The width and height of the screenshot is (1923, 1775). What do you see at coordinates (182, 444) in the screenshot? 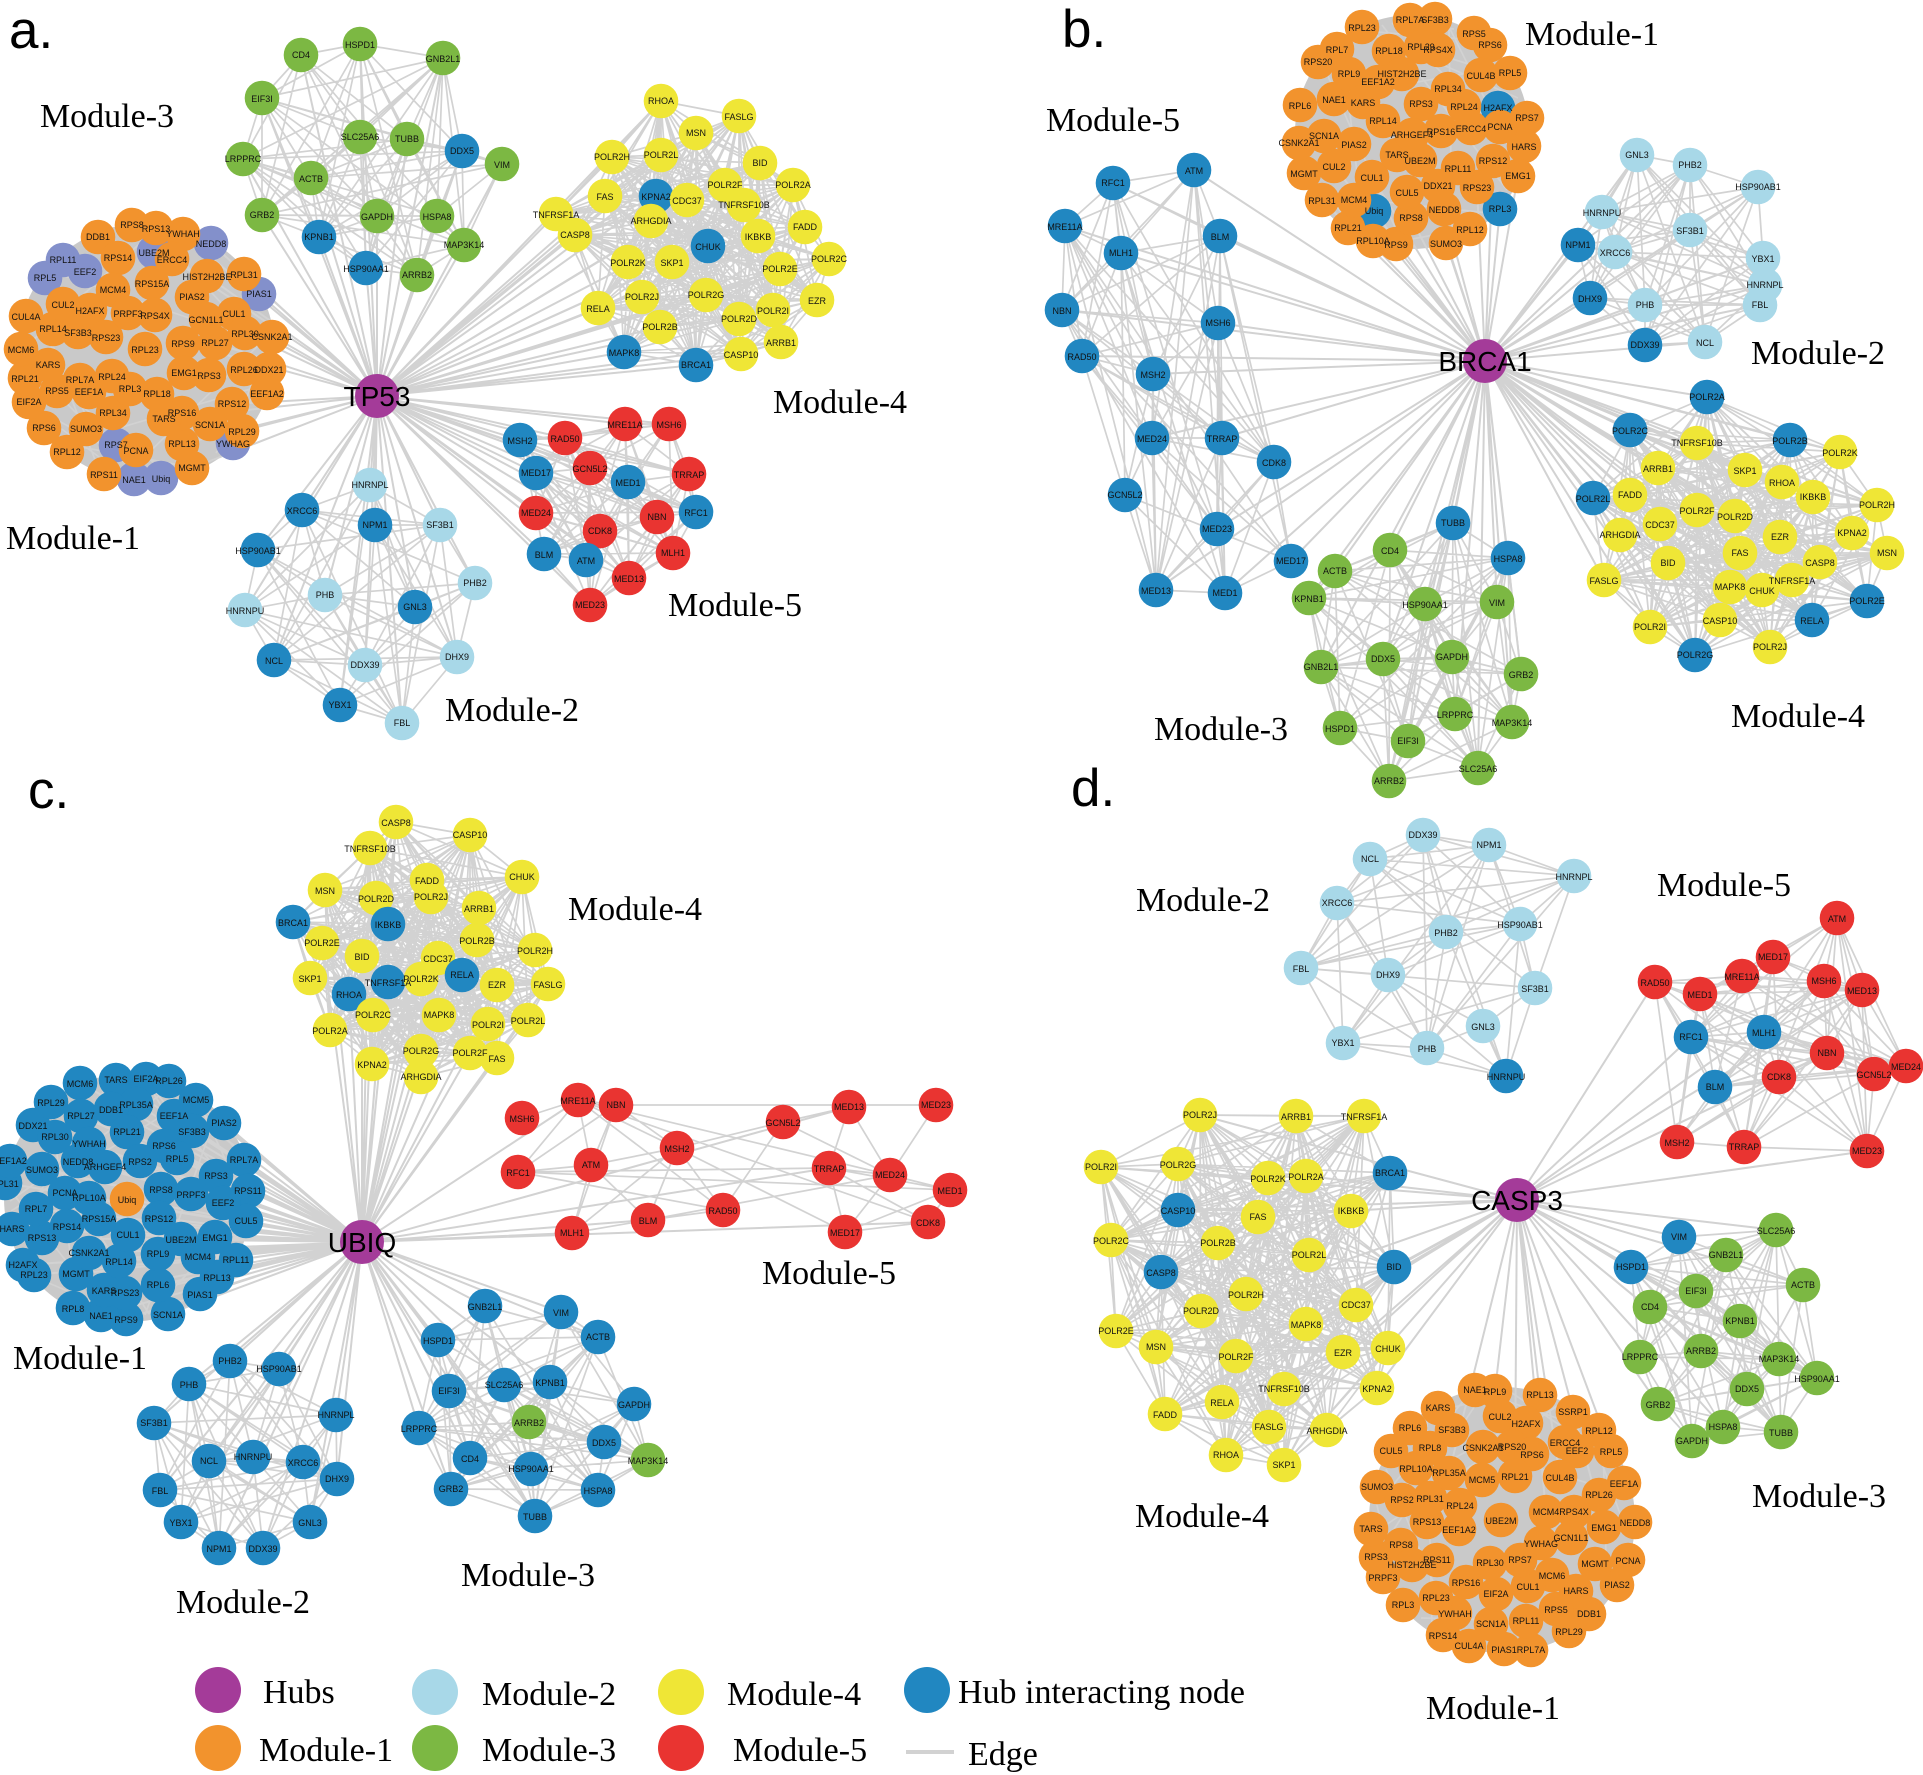
I see `svg-text: RPL13` at bounding box center [182, 444].